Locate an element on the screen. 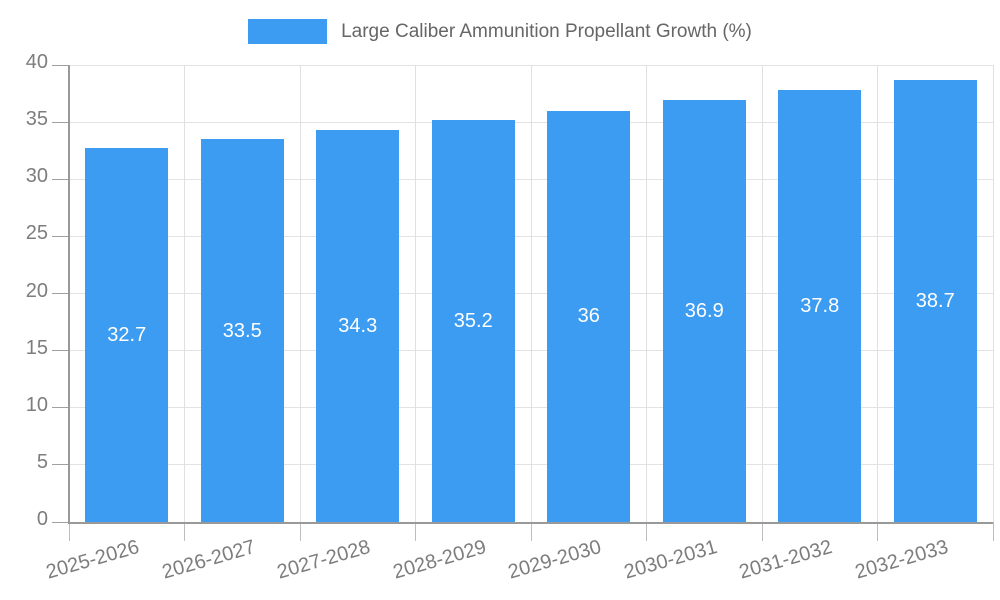  y-tick-label: 30 is located at coordinates (36, 176).